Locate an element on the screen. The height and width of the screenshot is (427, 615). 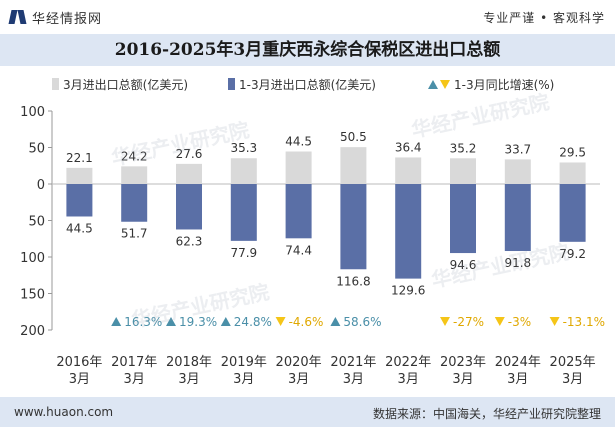
y-tick-label: 0 is located at coordinates (41, 185).